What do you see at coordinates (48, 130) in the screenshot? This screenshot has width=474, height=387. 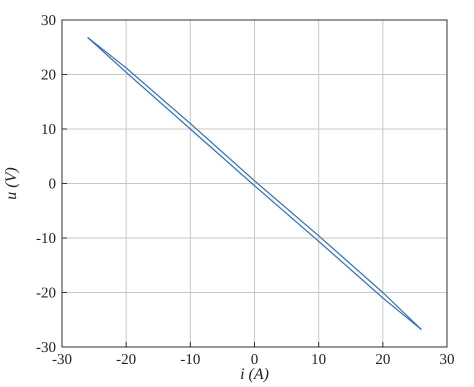 I see `y-tick-label: 10` at bounding box center [48, 130].